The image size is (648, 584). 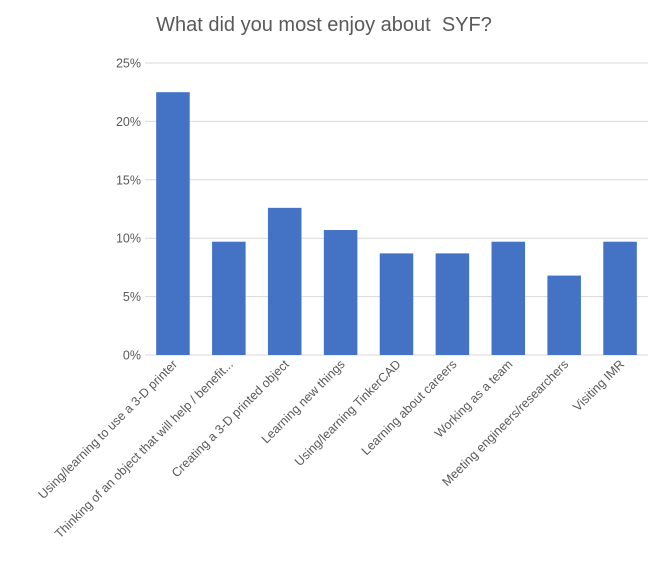 What do you see at coordinates (348, 413) in the screenshot?
I see `x-tick-label: Using/learning TinkerCAD` at bounding box center [348, 413].